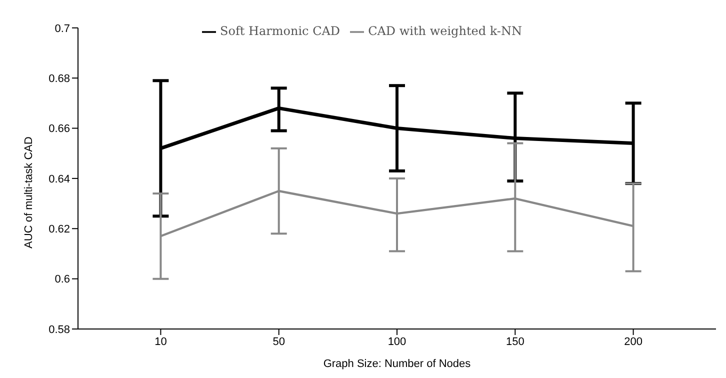 The image size is (726, 378). Describe the element at coordinates (62, 28) in the screenshot. I see `y-tick-label: 0.7` at that location.